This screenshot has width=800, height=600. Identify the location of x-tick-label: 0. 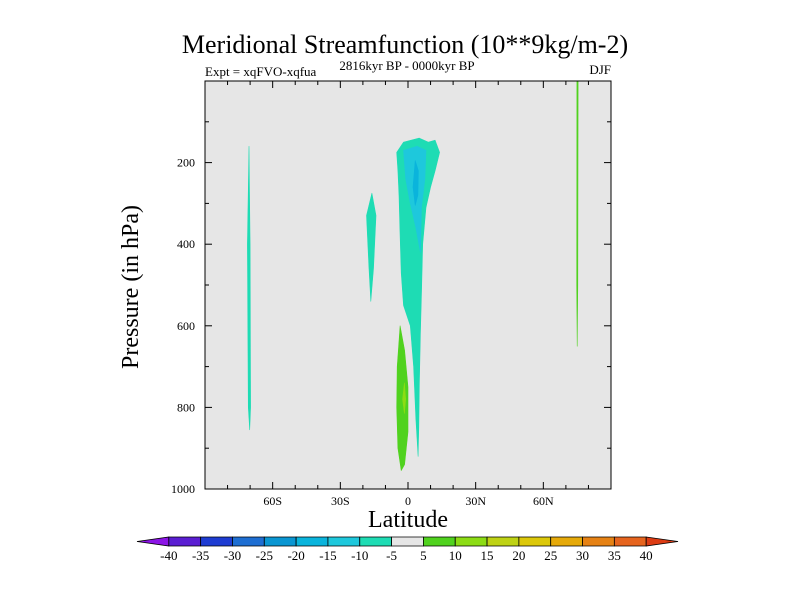
(408, 501).